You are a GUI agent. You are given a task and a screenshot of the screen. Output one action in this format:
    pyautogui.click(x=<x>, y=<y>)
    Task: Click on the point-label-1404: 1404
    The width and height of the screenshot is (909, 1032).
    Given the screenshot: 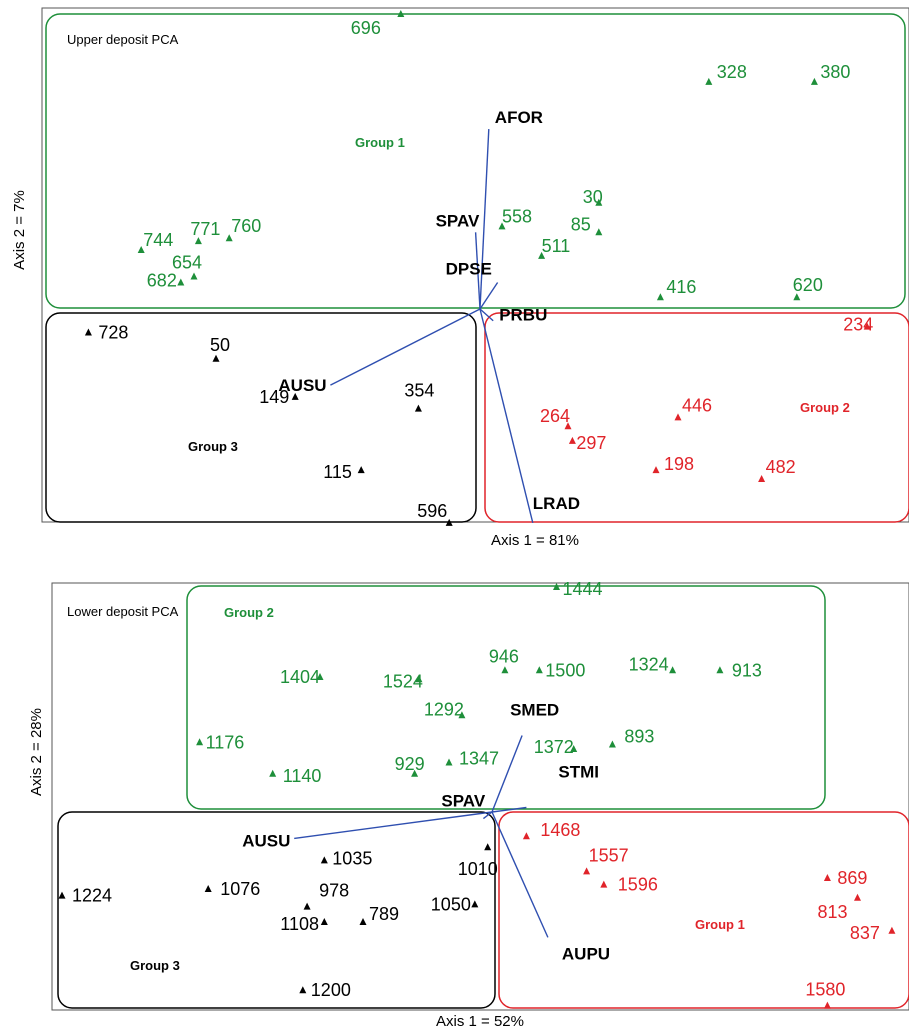 What is the action you would take?
    pyautogui.click(x=300, y=677)
    